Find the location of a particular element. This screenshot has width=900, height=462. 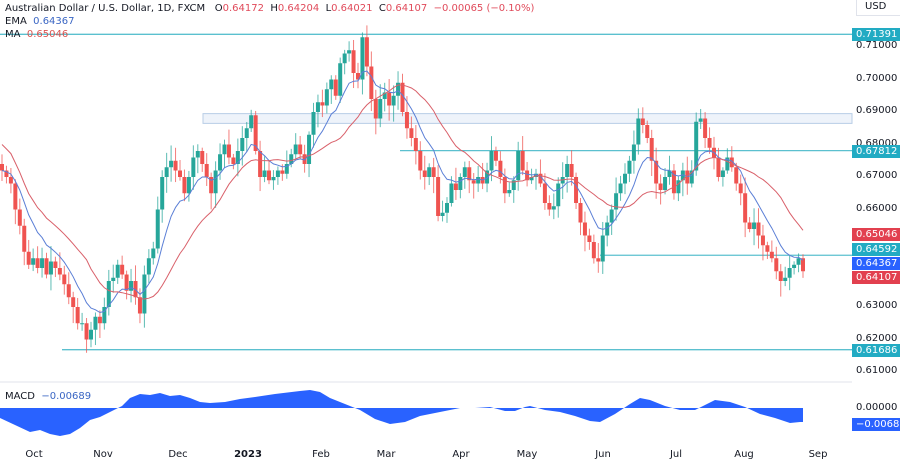

time-tick: Apr is located at coordinates (461, 454).